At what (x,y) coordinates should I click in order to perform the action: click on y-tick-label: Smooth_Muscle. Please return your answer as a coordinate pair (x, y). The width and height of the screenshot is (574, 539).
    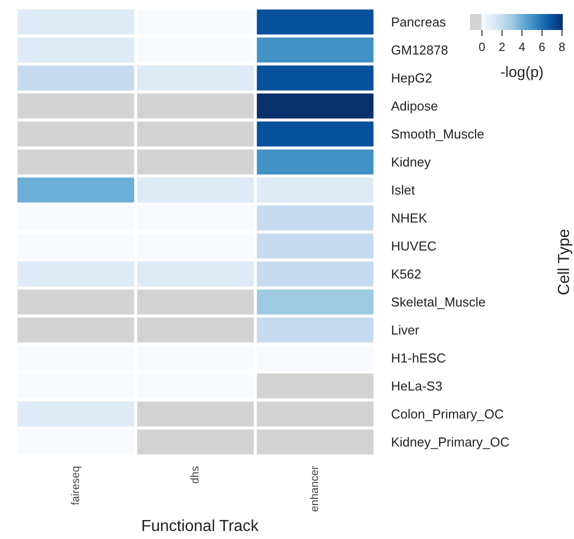
    Looking at the image, I should click on (437, 134).